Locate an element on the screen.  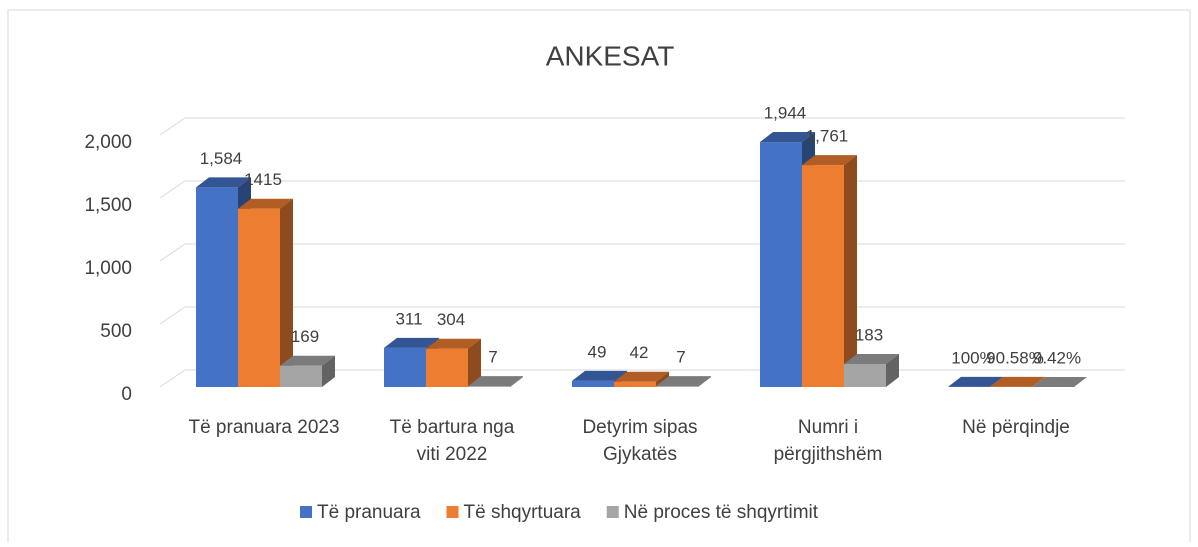
data-label: 1,761 is located at coordinates (827, 136).